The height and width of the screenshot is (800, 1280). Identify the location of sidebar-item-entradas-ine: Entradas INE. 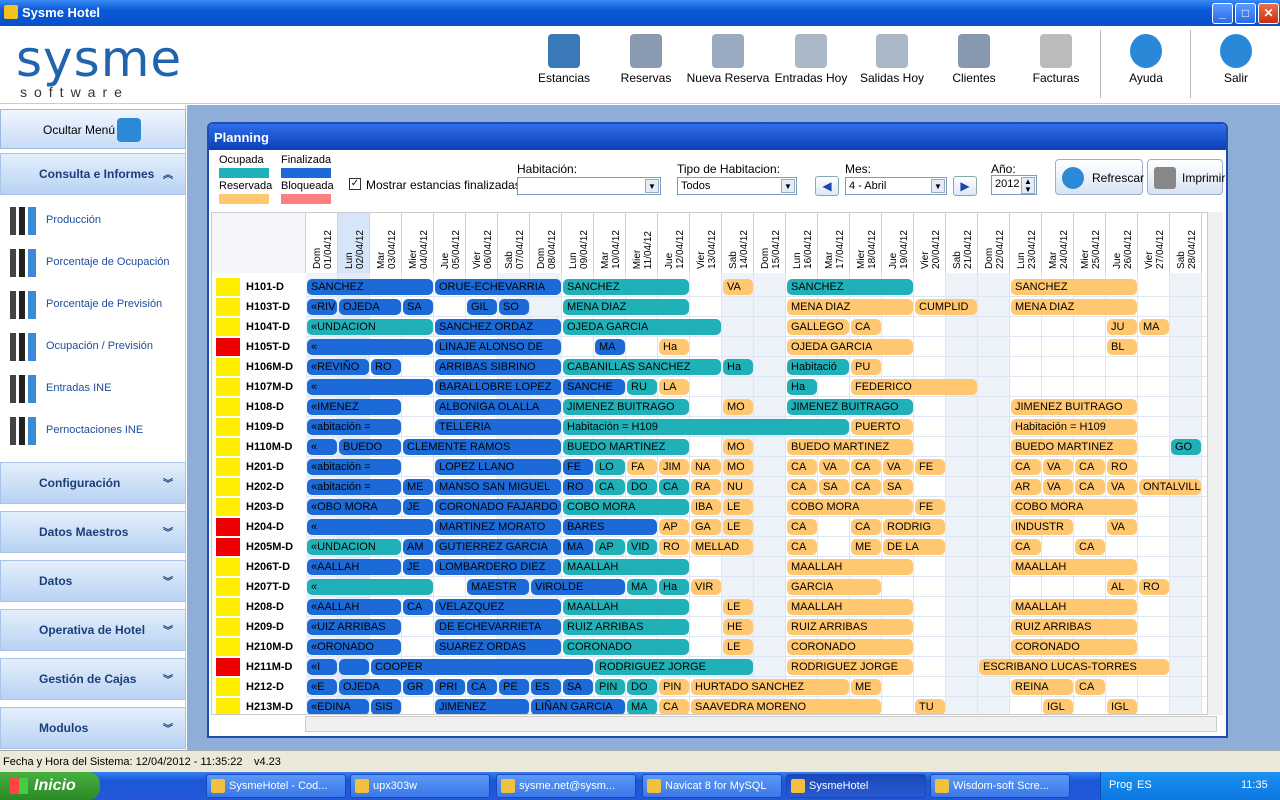
(95, 390).